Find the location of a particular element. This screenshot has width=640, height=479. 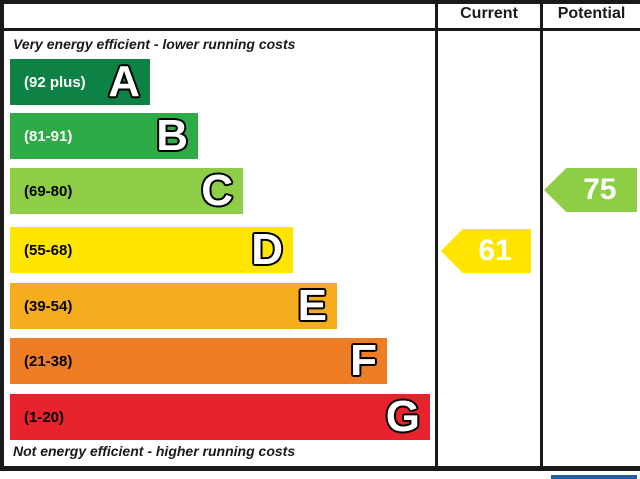

current-rating-arrow: 61 is located at coordinates (486, 251).